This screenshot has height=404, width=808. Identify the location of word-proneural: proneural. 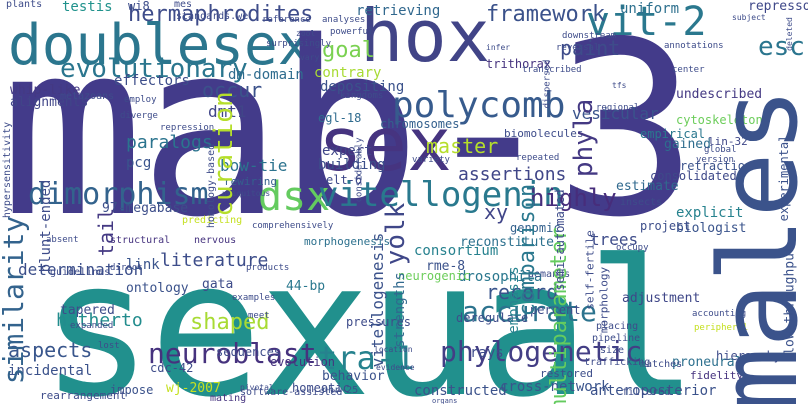
(707, 362).